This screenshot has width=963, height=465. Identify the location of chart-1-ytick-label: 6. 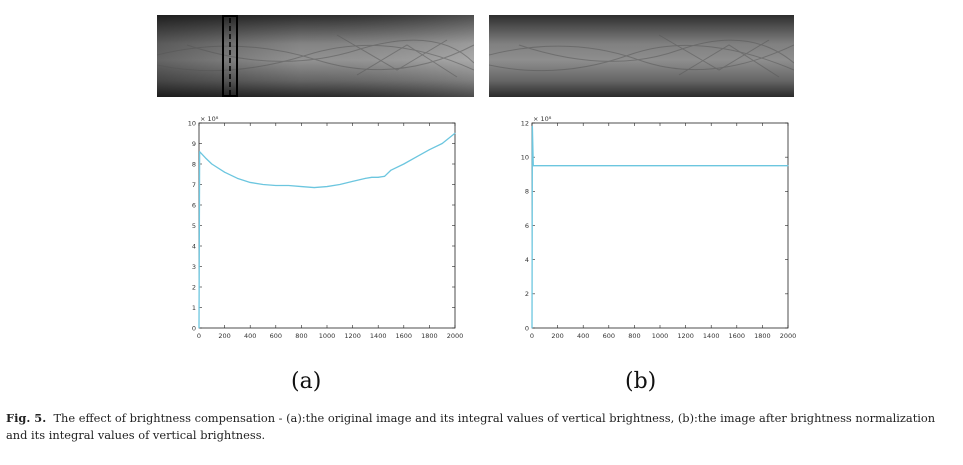
(527, 226).